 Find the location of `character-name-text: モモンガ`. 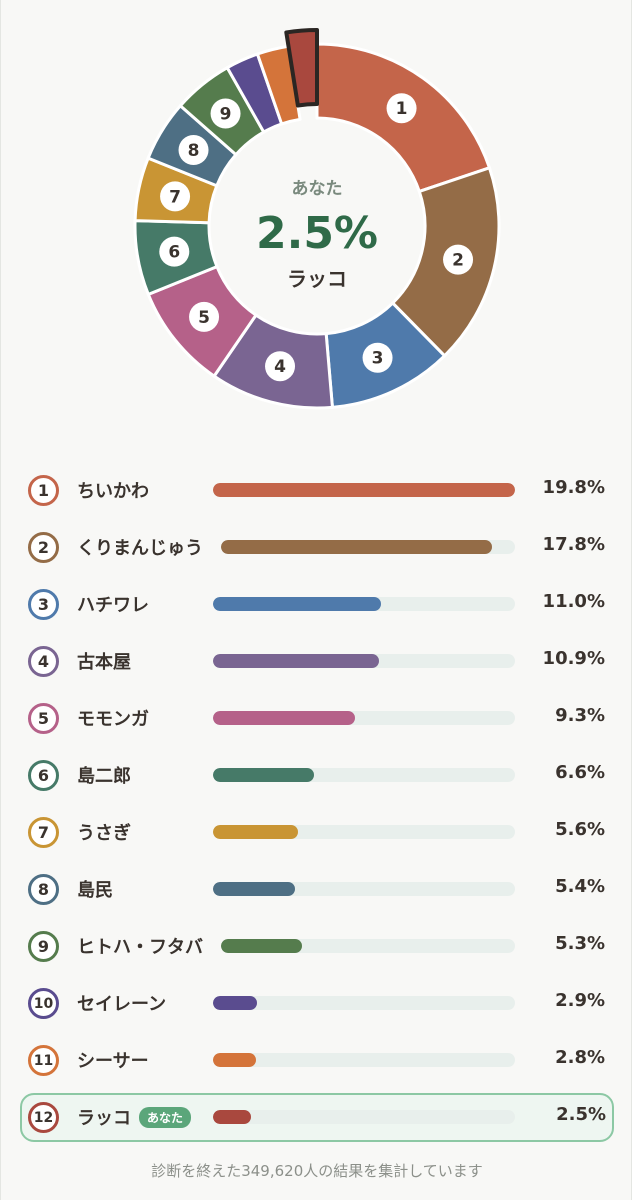

character-name-text: モモンガ is located at coordinates (113, 719).